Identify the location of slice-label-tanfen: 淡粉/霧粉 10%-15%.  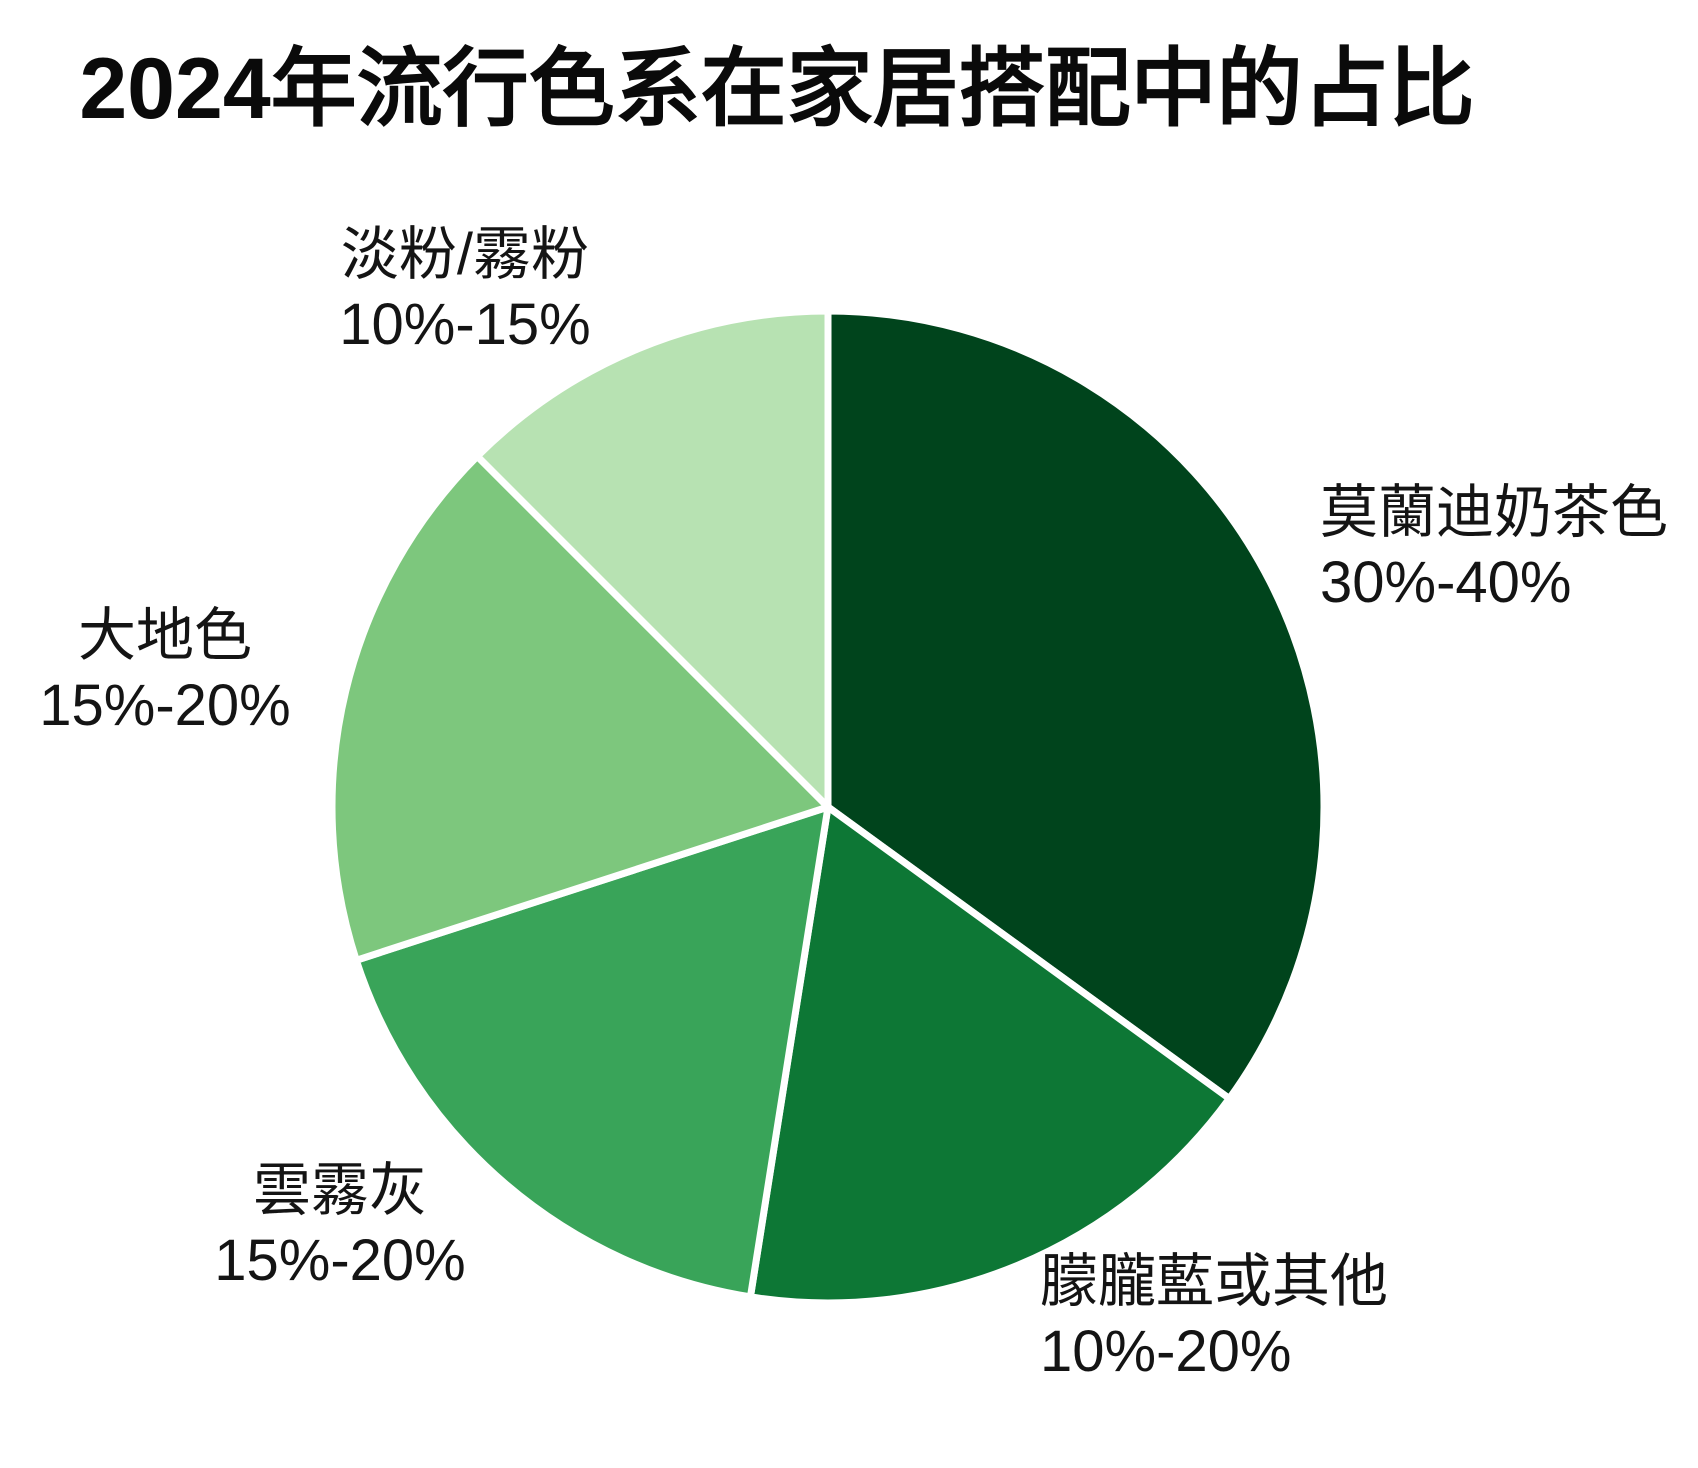
(464, 290).